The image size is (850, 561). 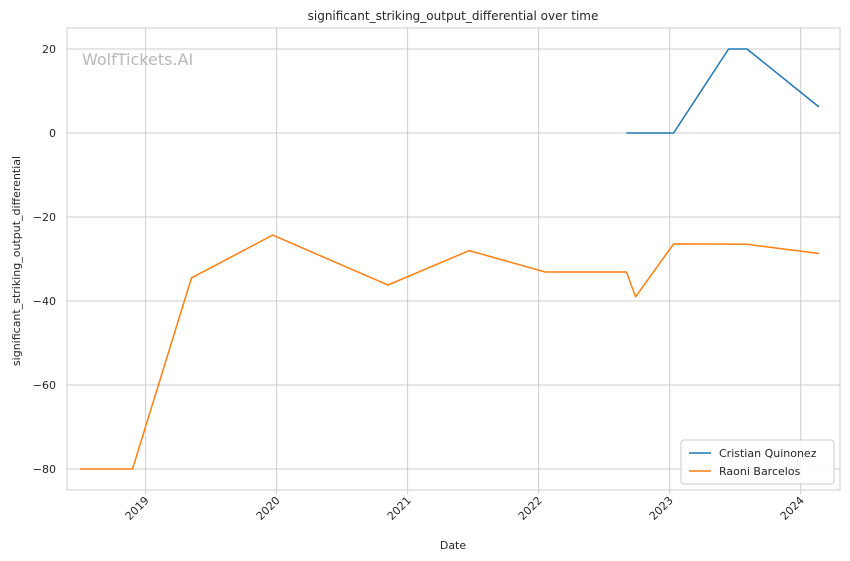 I want to click on y-tick-label: −60, so click(x=44, y=385).